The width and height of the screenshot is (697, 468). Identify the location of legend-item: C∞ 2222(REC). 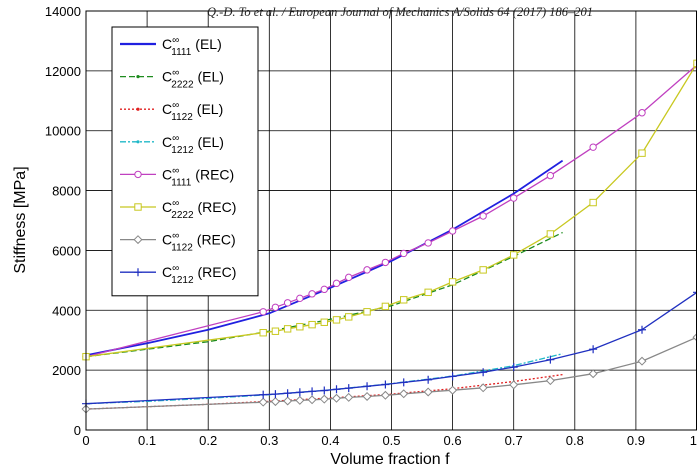
(178, 209).